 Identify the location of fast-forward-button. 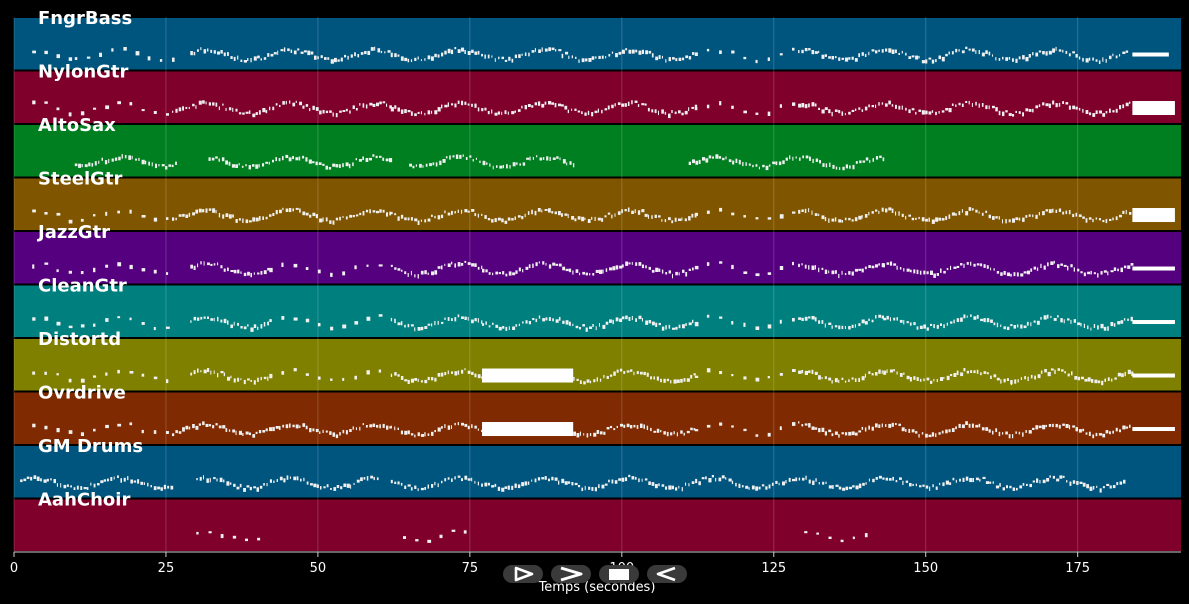
(571, 574).